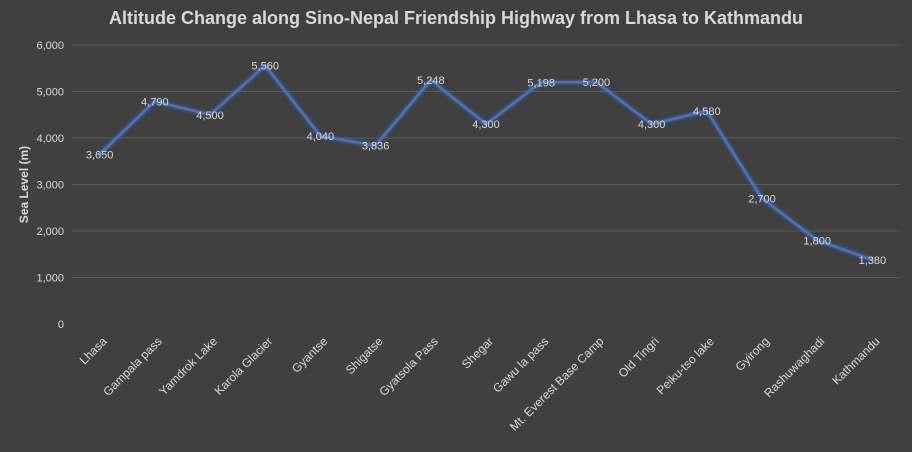  I want to click on y-tick-label: 2,000, so click(50, 232).